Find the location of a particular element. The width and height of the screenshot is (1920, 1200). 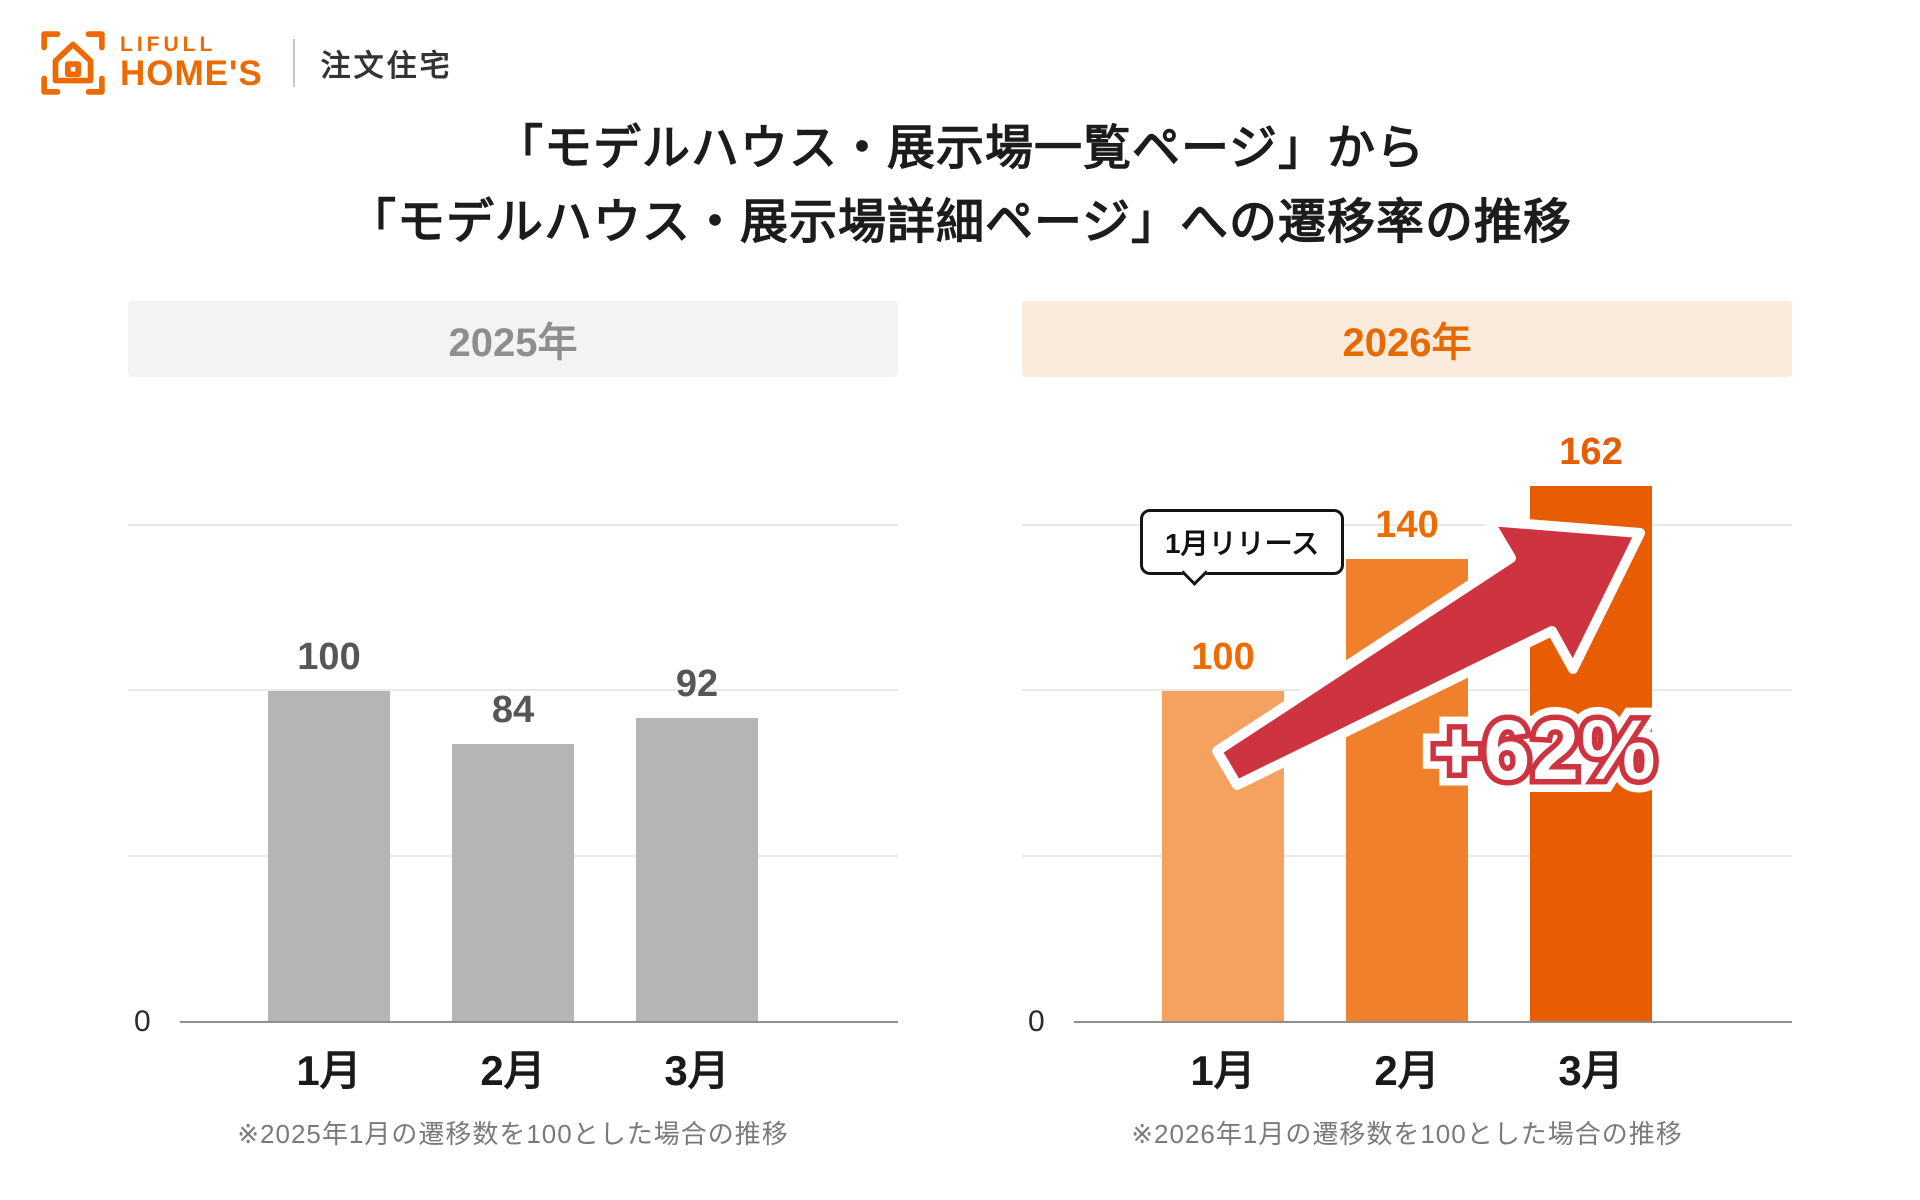

title-line-2: 「モデルハウス・展示場詳細ページ」への遷移率の推移 is located at coordinates (960, 223).